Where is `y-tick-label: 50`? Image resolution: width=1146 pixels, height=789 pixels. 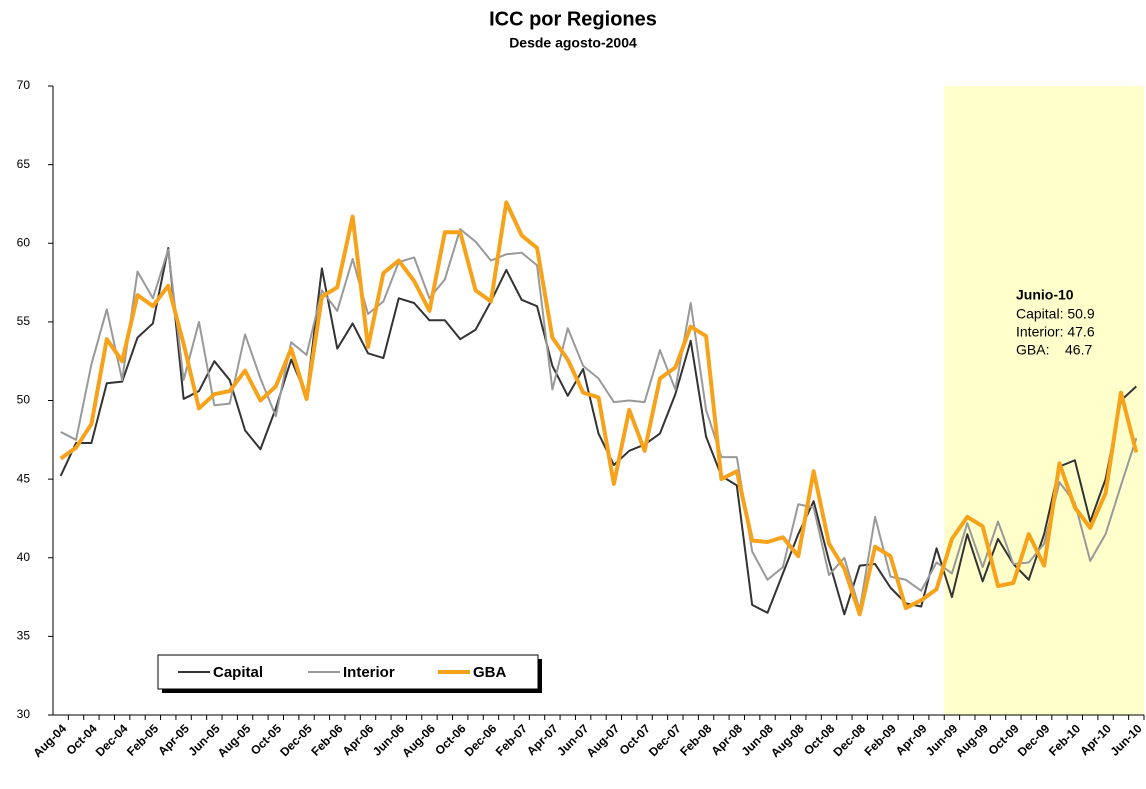
y-tick-label: 50 is located at coordinates (24, 400).